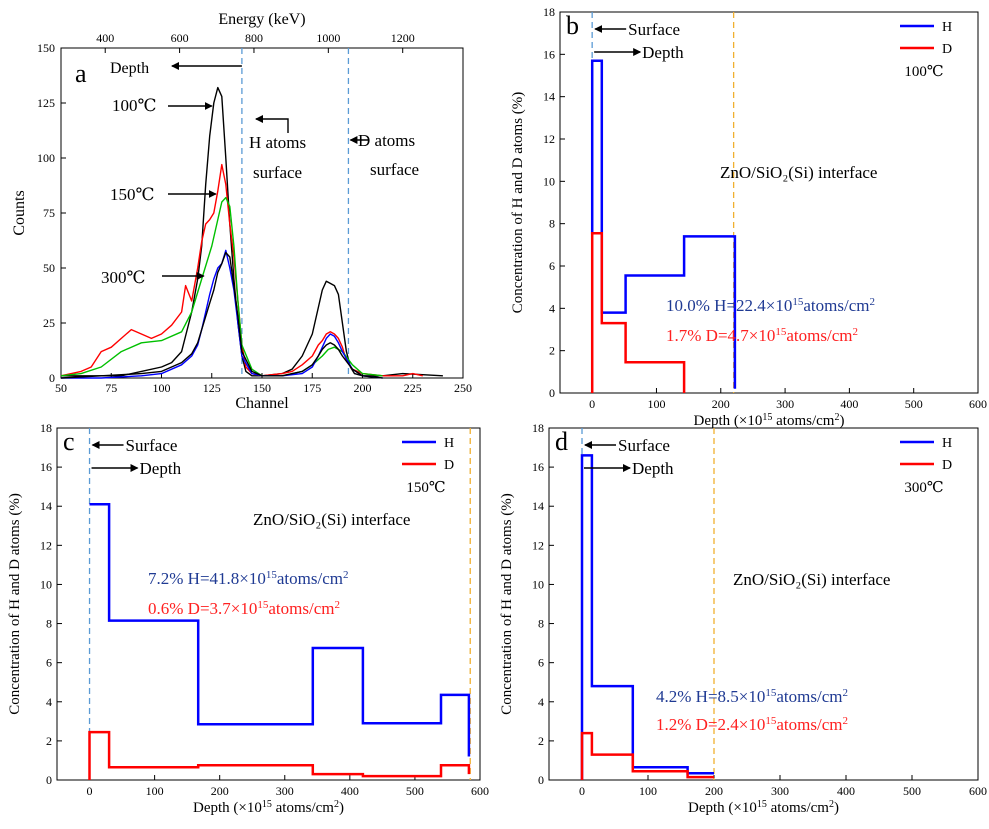 Image resolution: width=989 pixels, height=829 pixels. I want to click on temperature-label: 150℃, so click(425, 488).